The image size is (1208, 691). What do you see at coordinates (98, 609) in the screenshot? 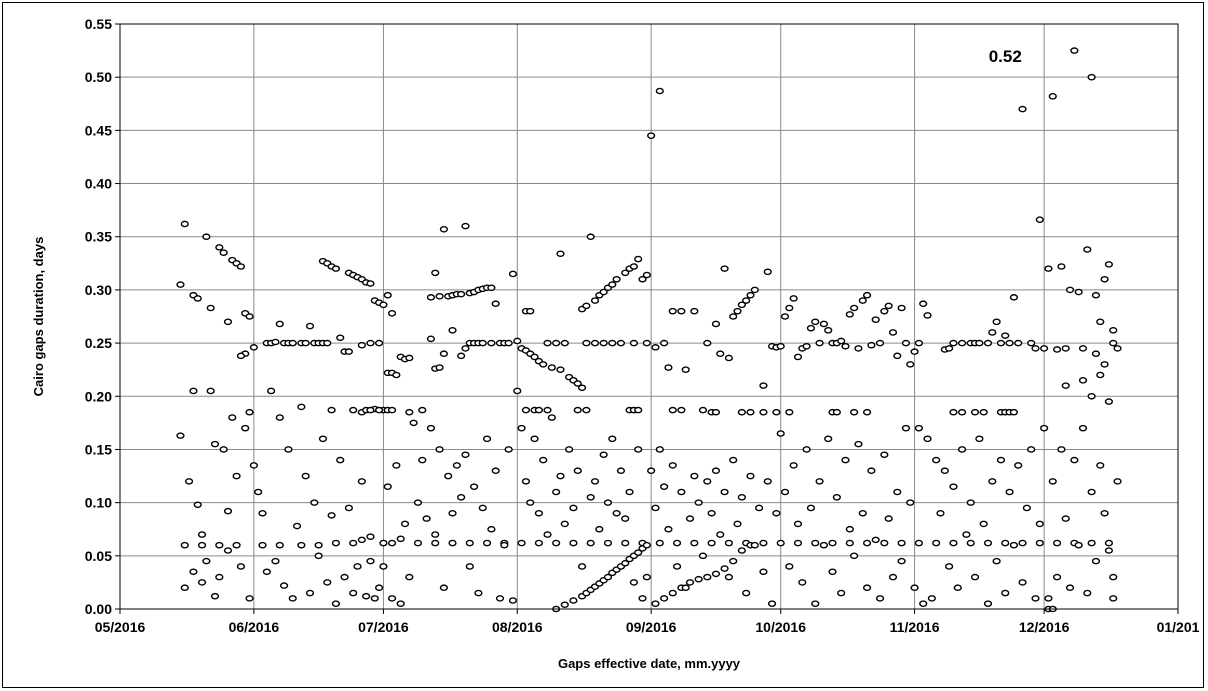
I see `y-tick-label: 0.00` at bounding box center [98, 609].